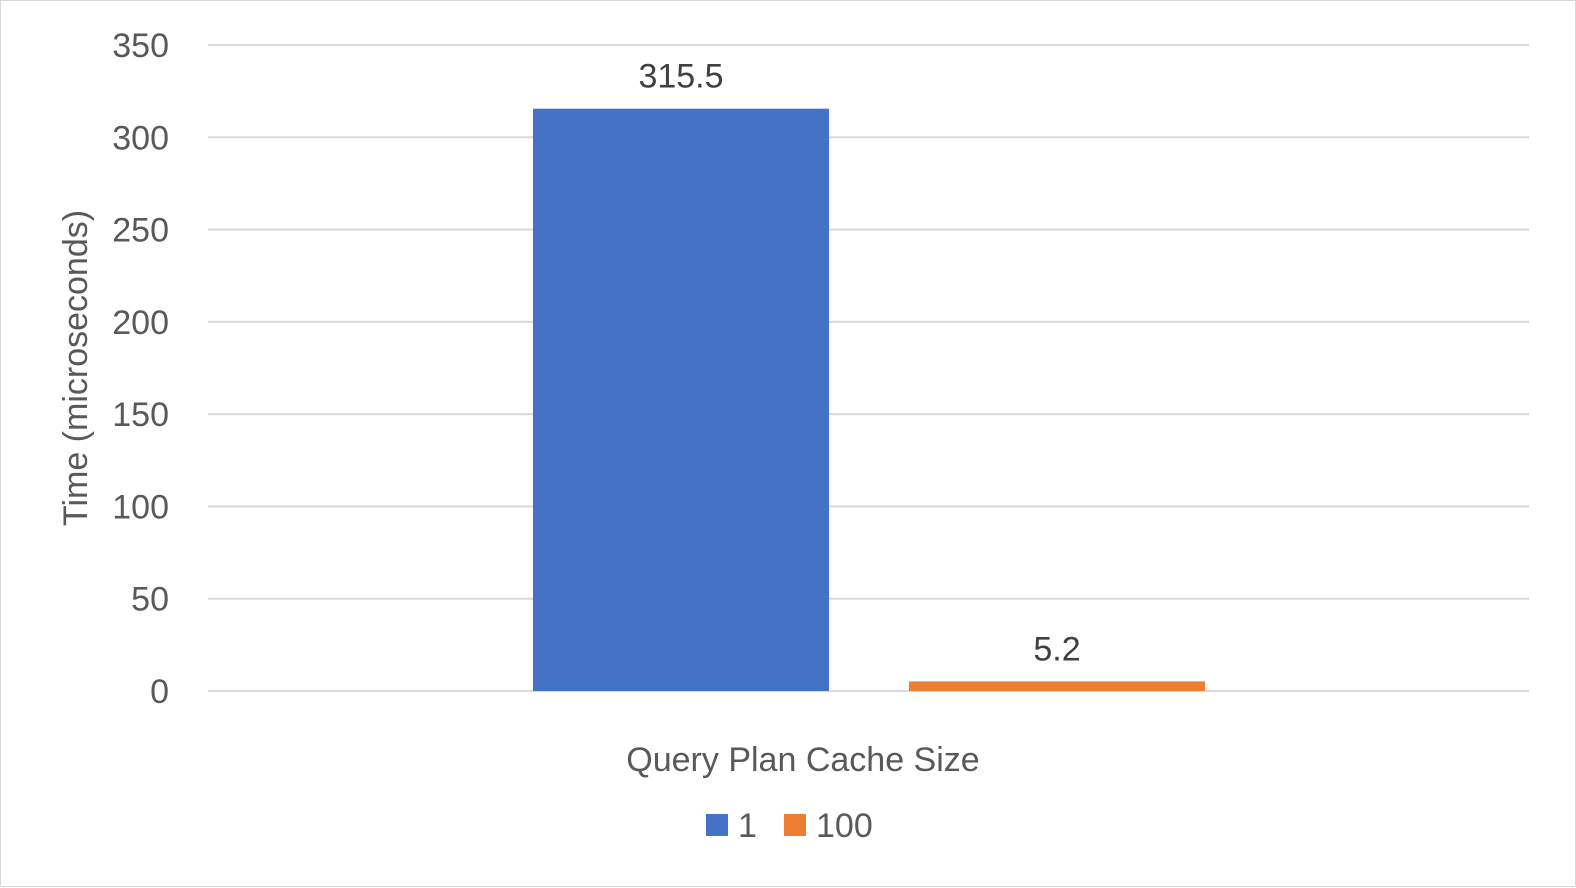  What do you see at coordinates (159, 692) in the screenshot?
I see `y-tick-label: 0` at bounding box center [159, 692].